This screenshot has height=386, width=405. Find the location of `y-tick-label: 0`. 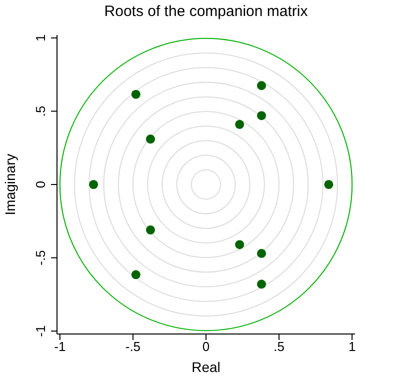

y-tick-label: 0 is located at coordinates (40, 184).